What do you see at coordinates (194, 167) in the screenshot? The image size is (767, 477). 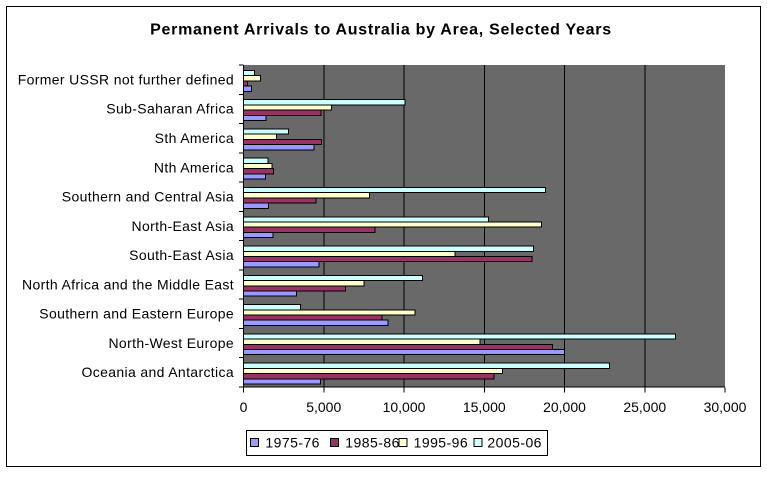 I see `svg-text: Nth America` at bounding box center [194, 167].